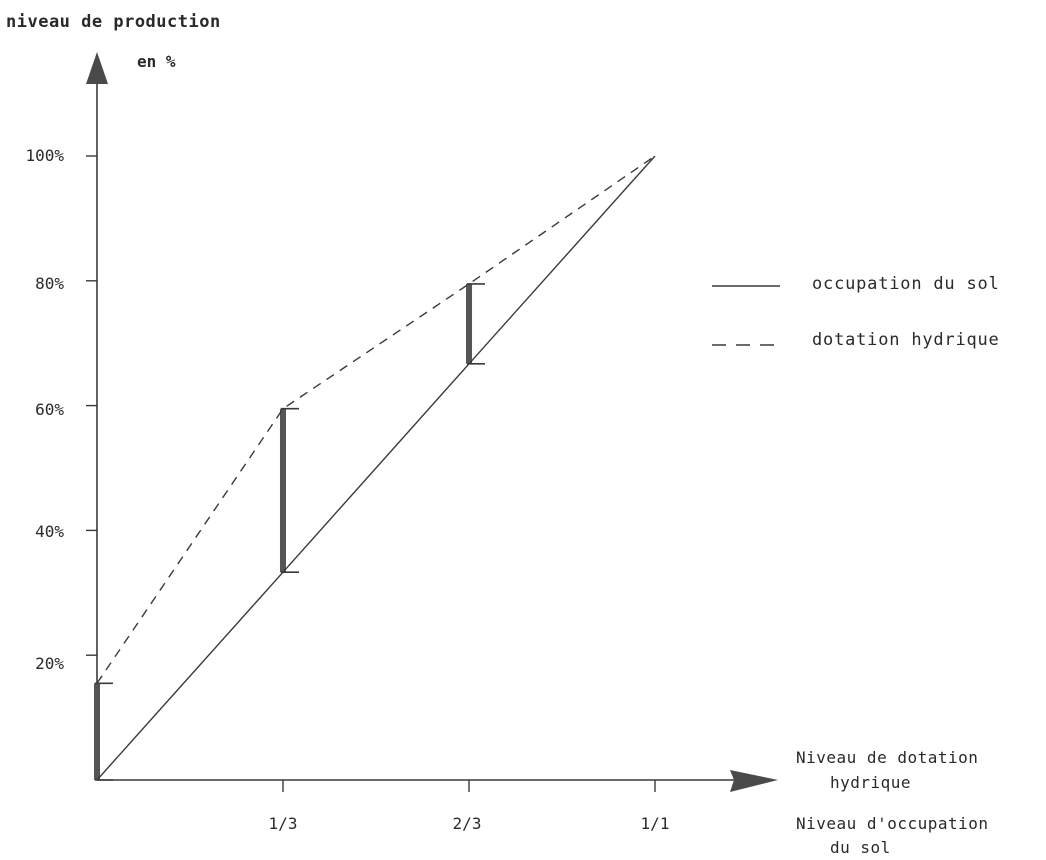 This screenshot has width=1046, height=860. I want to click on x-tick-label: 1/3, so click(283, 823).